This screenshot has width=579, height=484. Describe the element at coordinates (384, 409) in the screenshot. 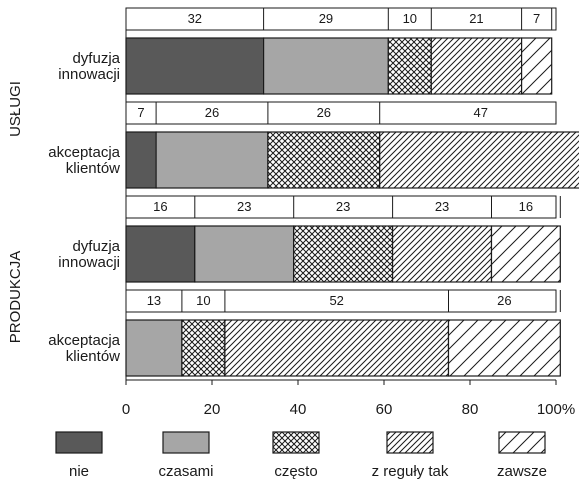

I see `tick-label: 60` at that location.